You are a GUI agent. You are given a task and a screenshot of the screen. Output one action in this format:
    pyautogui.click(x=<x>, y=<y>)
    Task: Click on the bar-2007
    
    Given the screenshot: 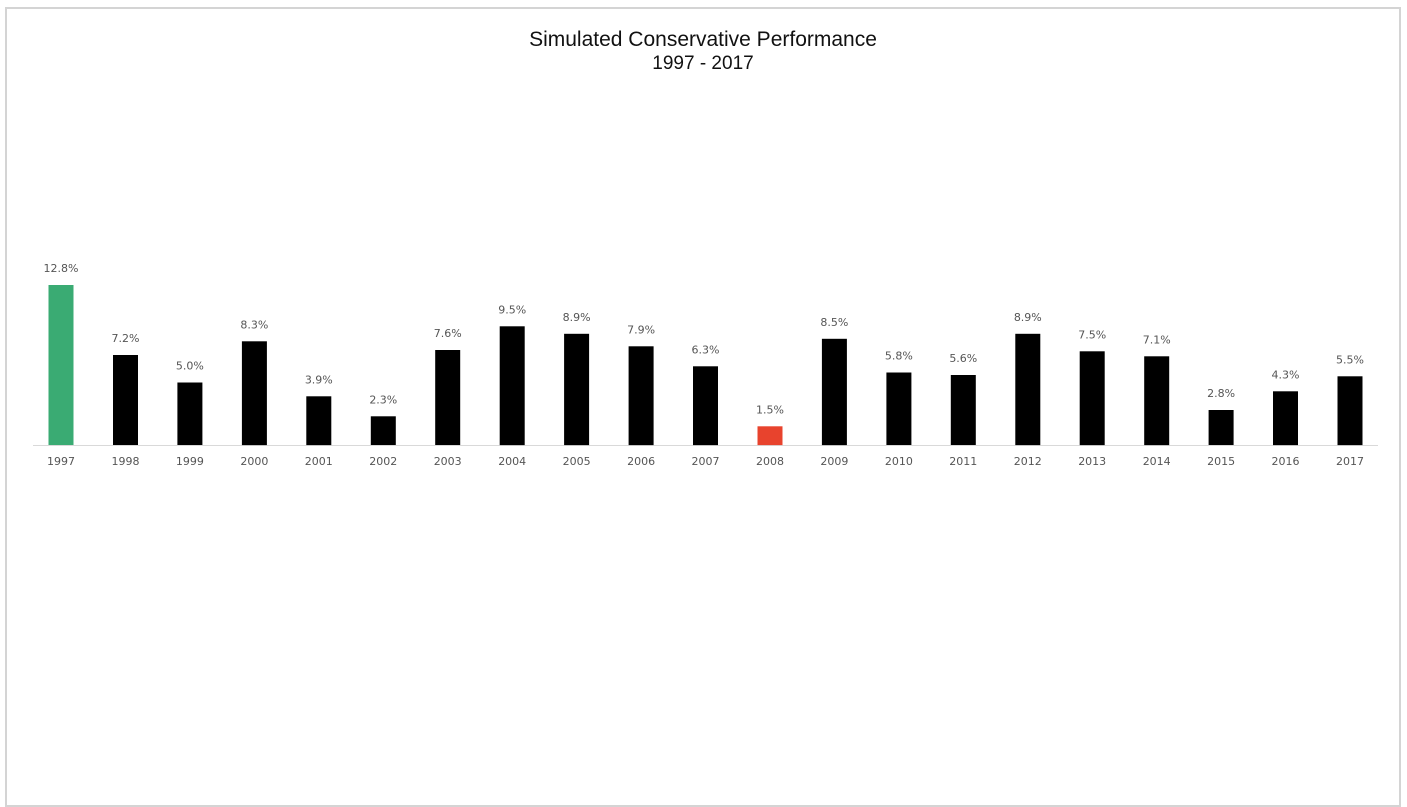 What is the action you would take?
    pyautogui.click(x=705, y=406)
    